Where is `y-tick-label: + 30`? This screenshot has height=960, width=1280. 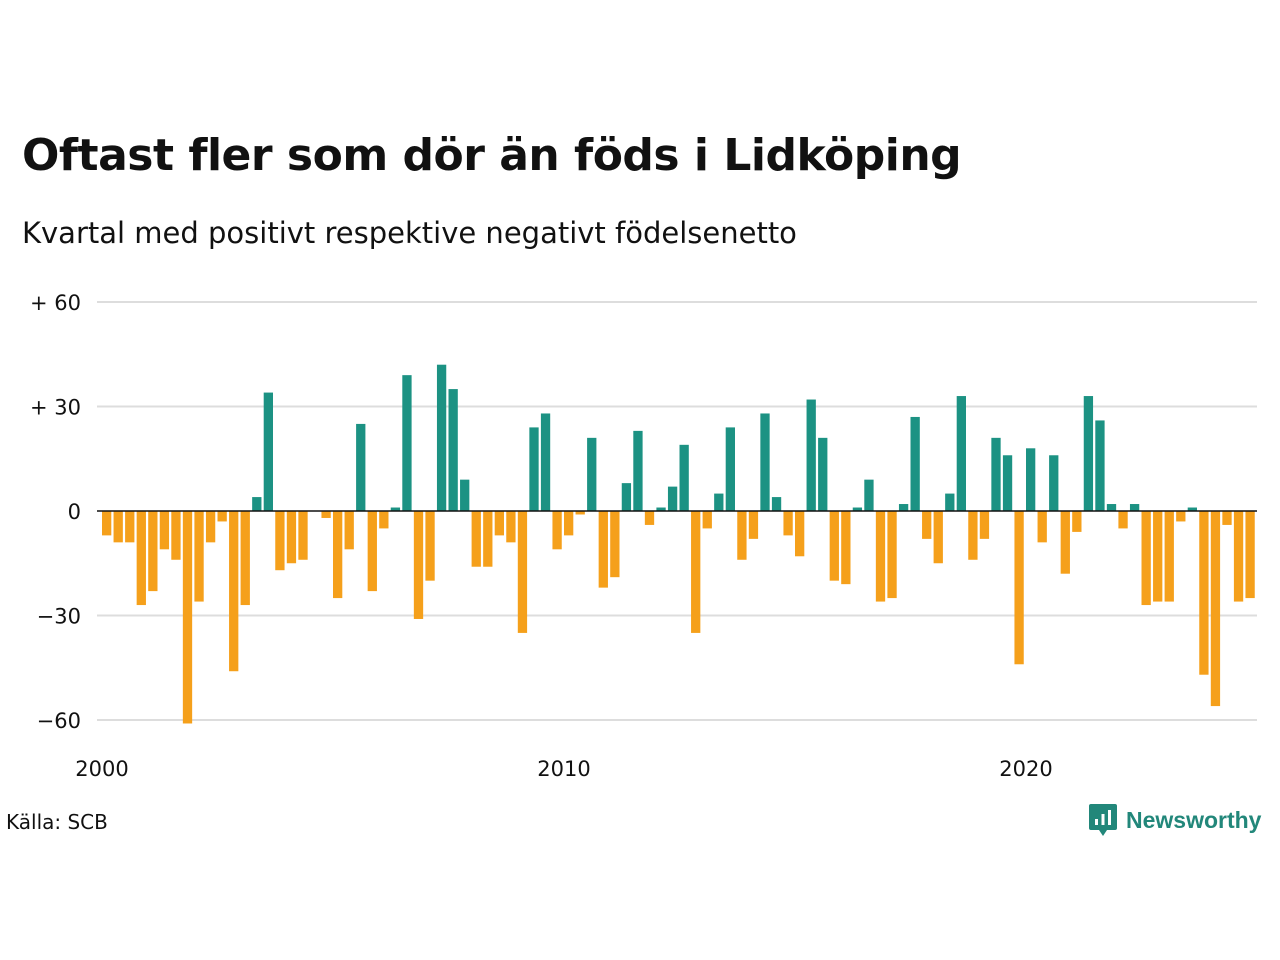 y-tick-label: + 30 is located at coordinates (55, 408).